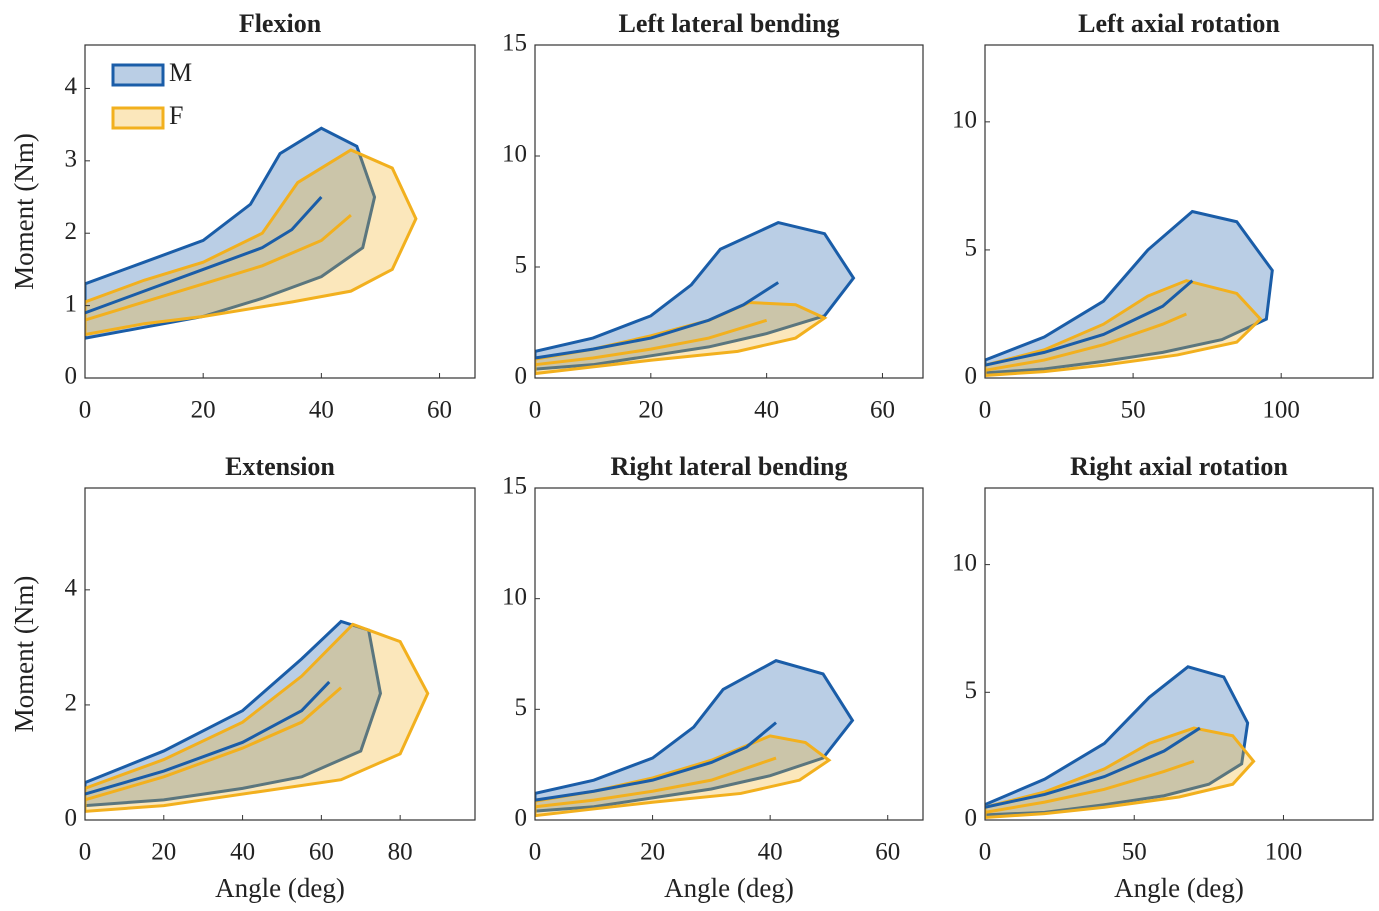 Image resolution: width=1379 pixels, height=911 pixels. I want to click on legend-label: M, so click(180, 72).